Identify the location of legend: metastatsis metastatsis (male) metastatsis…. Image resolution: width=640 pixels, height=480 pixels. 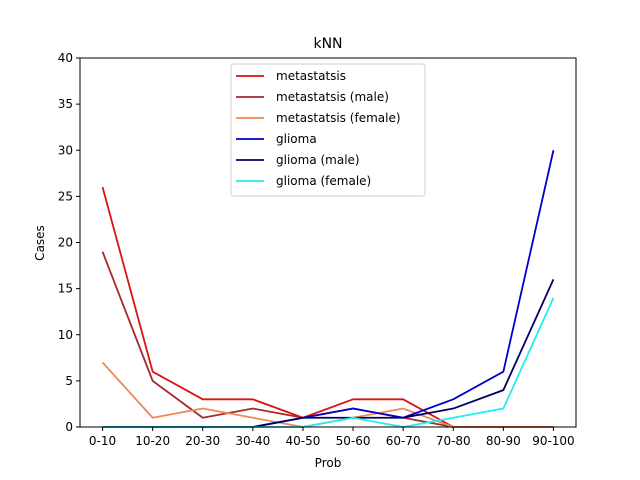
(328, 130).